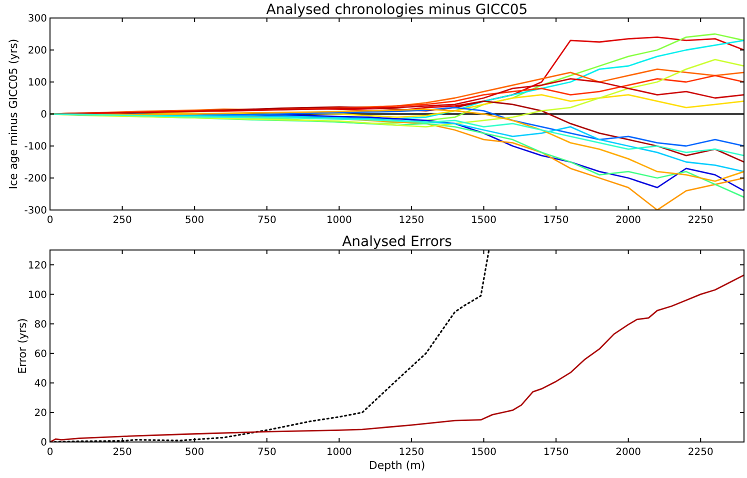  Describe the element at coordinates (397, 10) in the screenshot. I see `chart-title: Analysed chronologies minus GICC05` at that location.